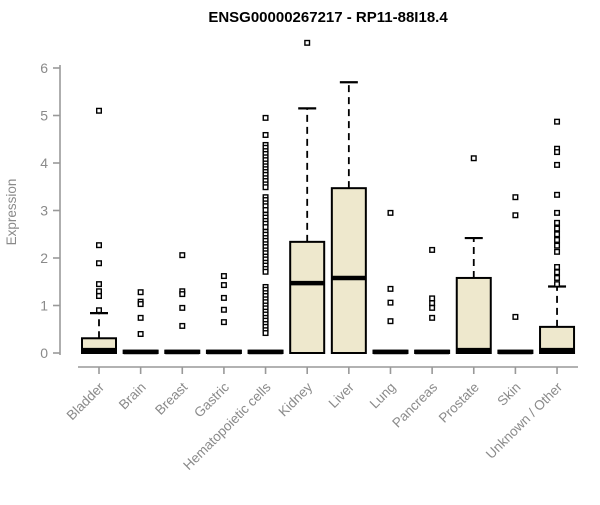 The height and width of the screenshot is (505, 600). Describe the element at coordinates (223, 352) in the screenshot. I see `box-gastric` at that location.